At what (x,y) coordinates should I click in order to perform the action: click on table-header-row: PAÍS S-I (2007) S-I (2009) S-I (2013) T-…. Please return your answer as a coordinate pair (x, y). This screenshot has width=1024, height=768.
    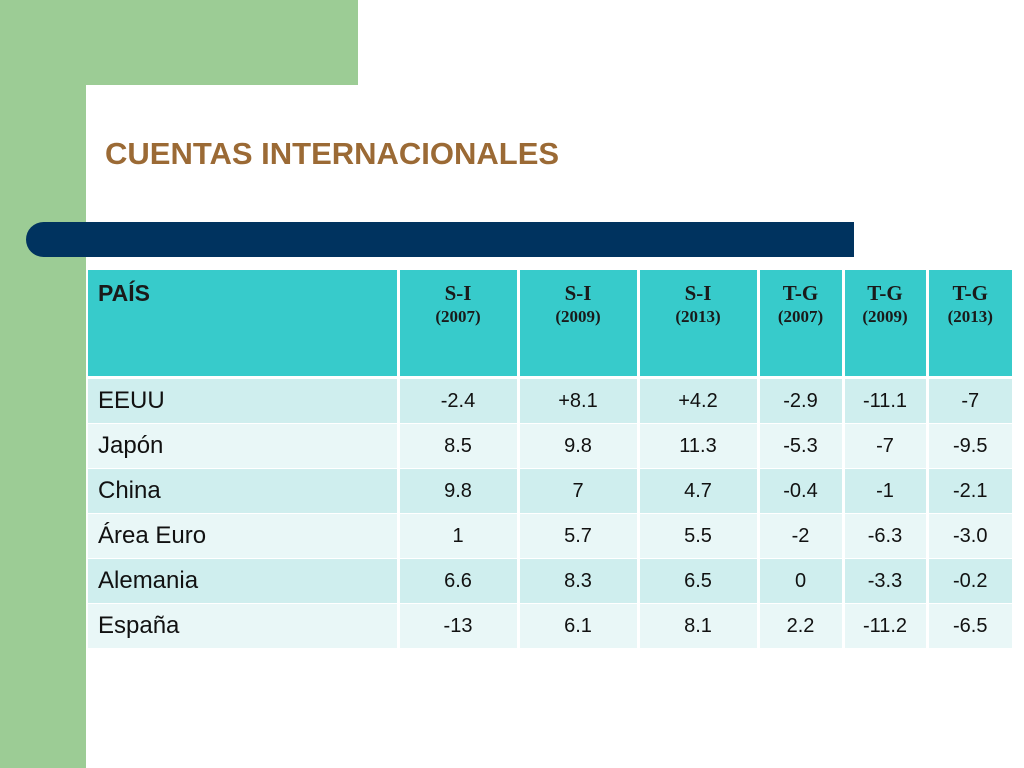
    Looking at the image, I should click on (550, 324).